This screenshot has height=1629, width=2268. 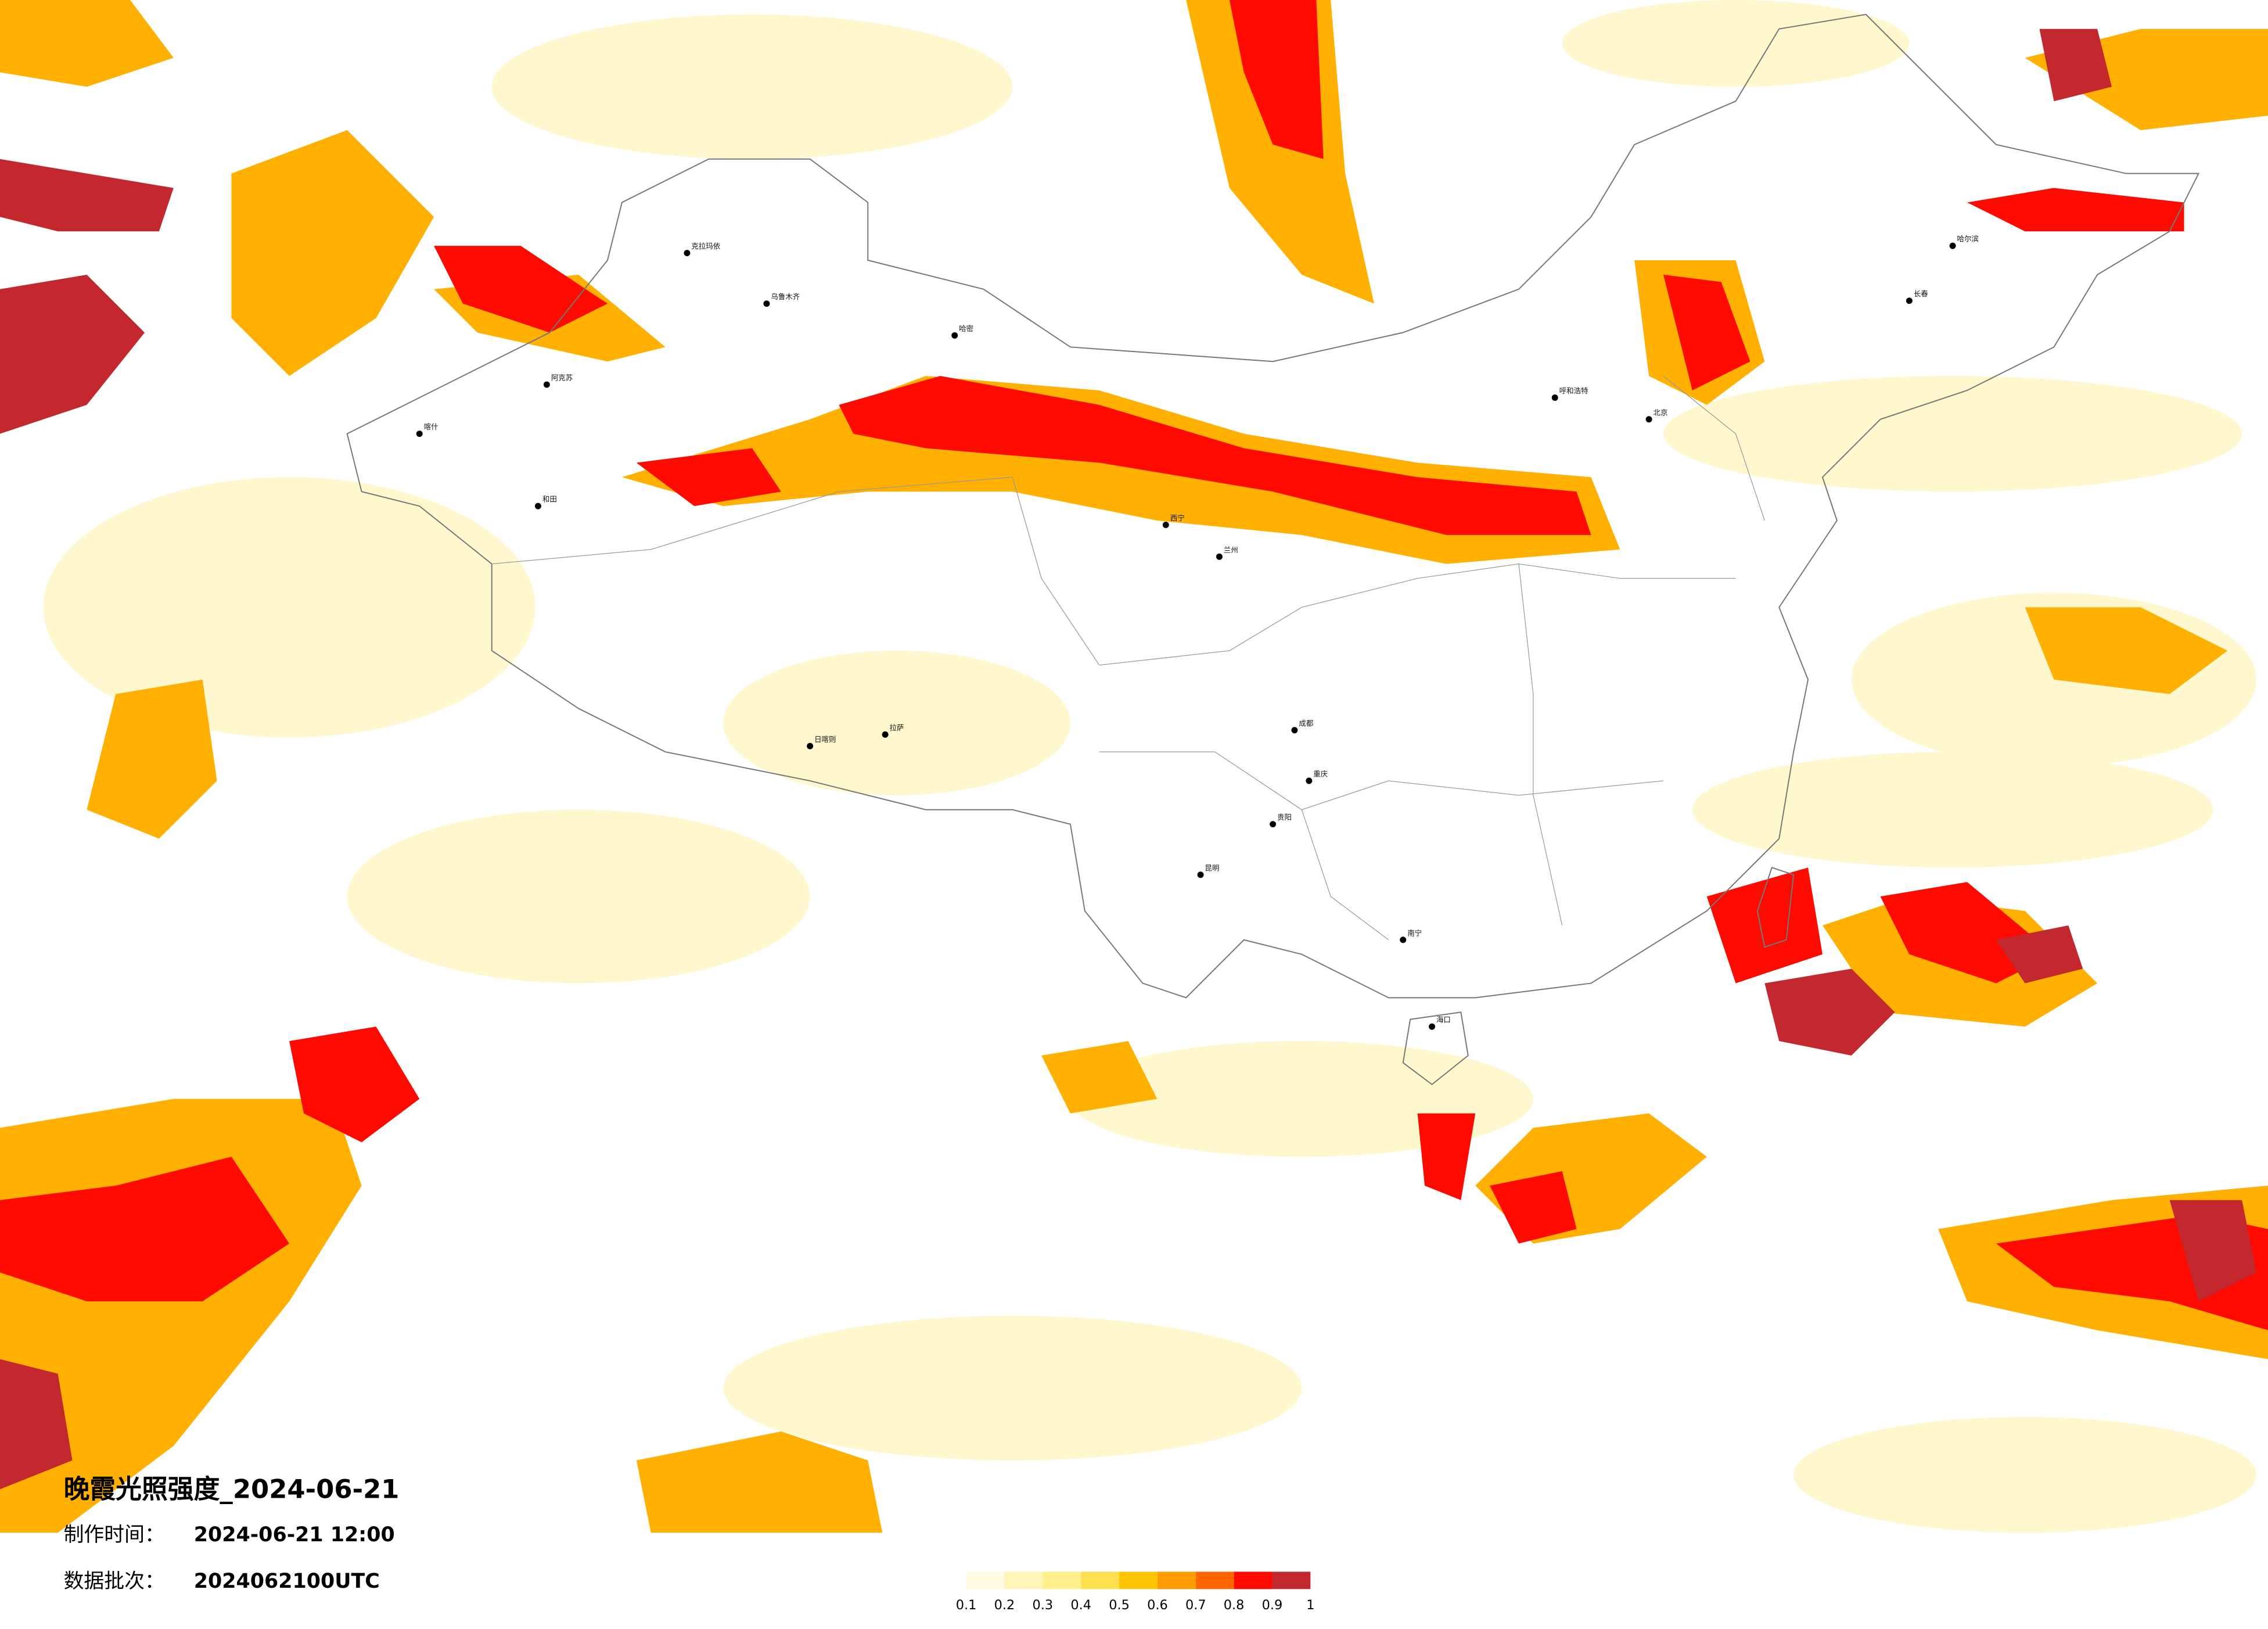 What do you see at coordinates (114, 1581) in the screenshot?
I see `batch-label: 数据批次：` at bounding box center [114, 1581].